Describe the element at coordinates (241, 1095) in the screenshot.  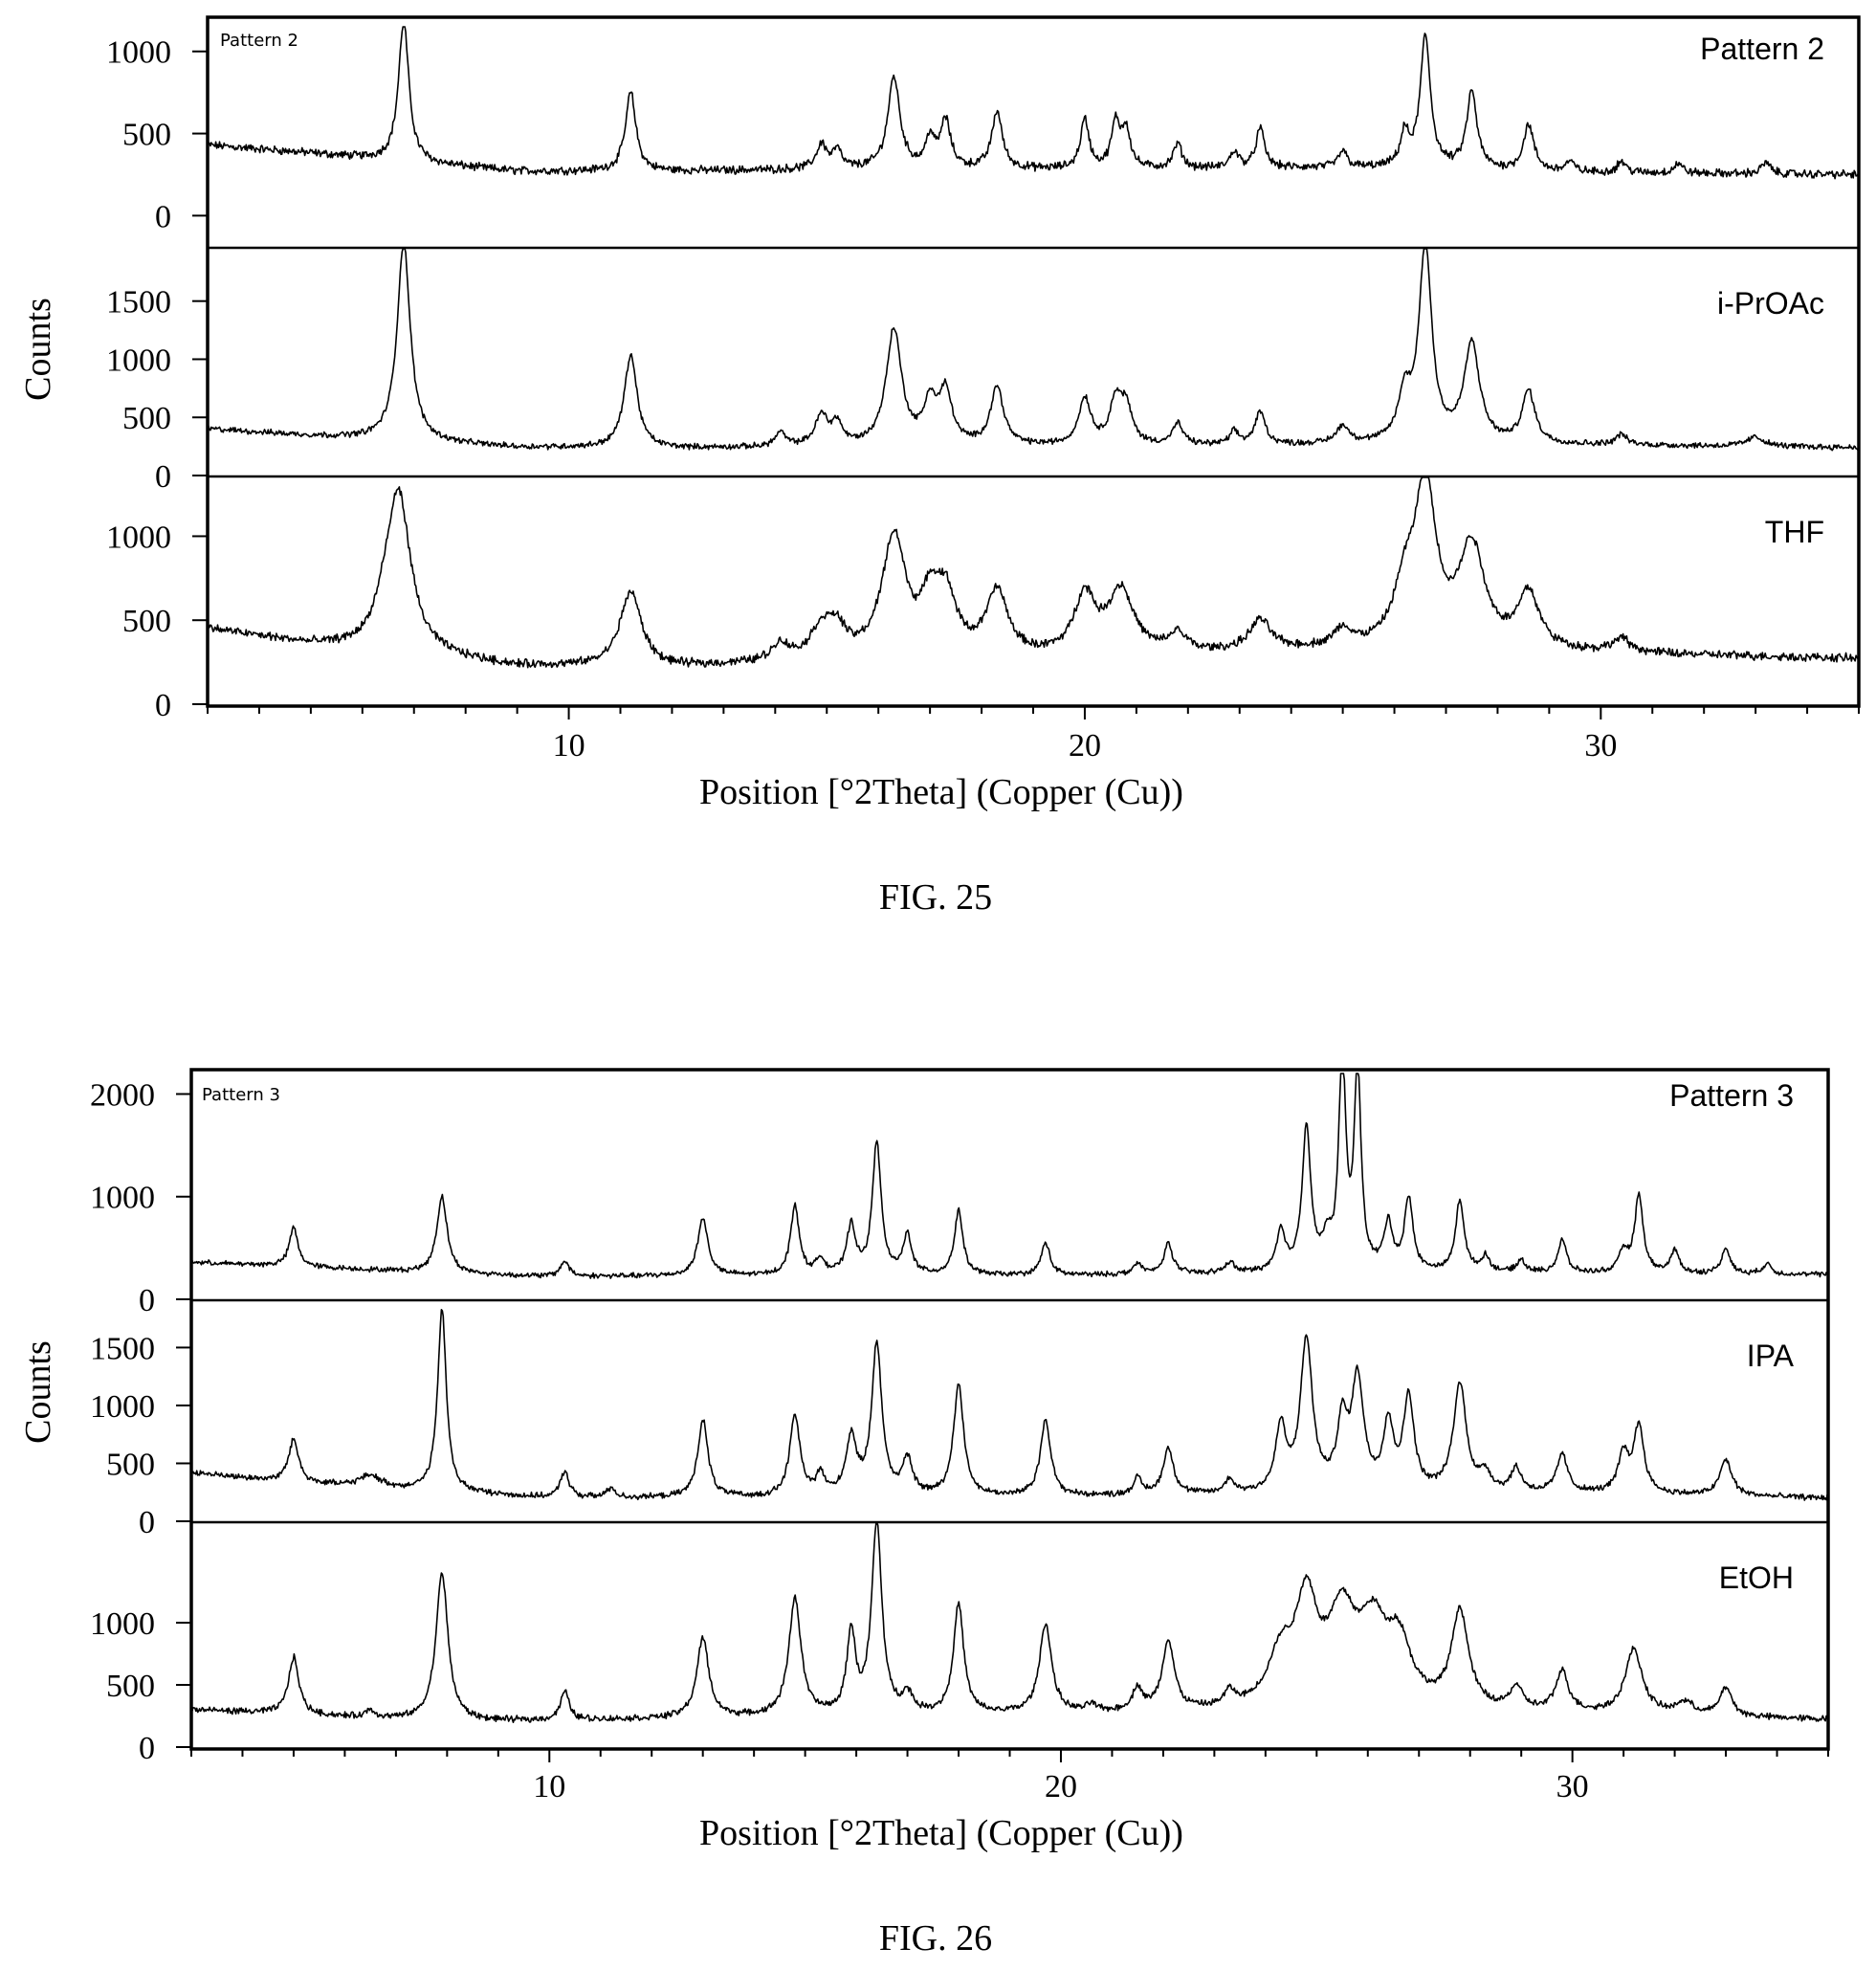
I see `fig26-inset-label: Pattern 3` at that location.